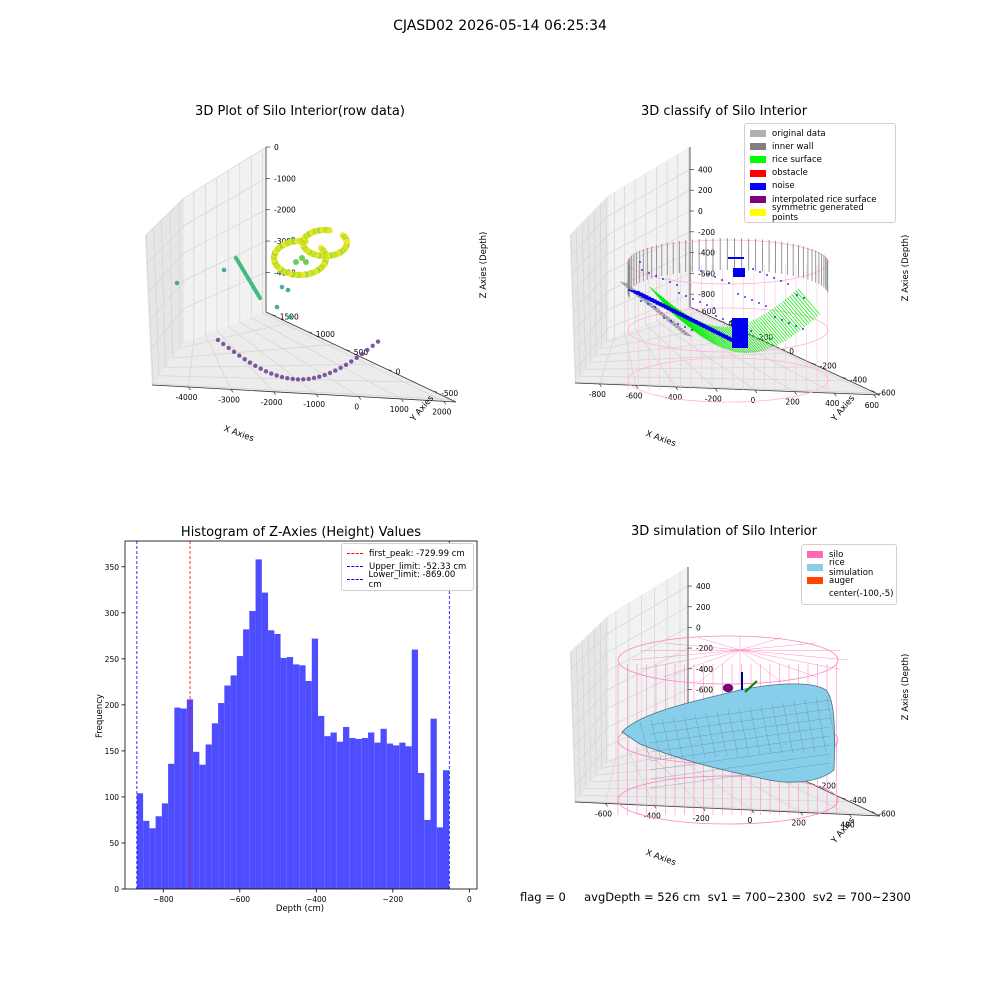 Image resolution: width=1000 pixels, height=1000 pixels. I want to click on y-tick-label: -400, so click(858, 800).